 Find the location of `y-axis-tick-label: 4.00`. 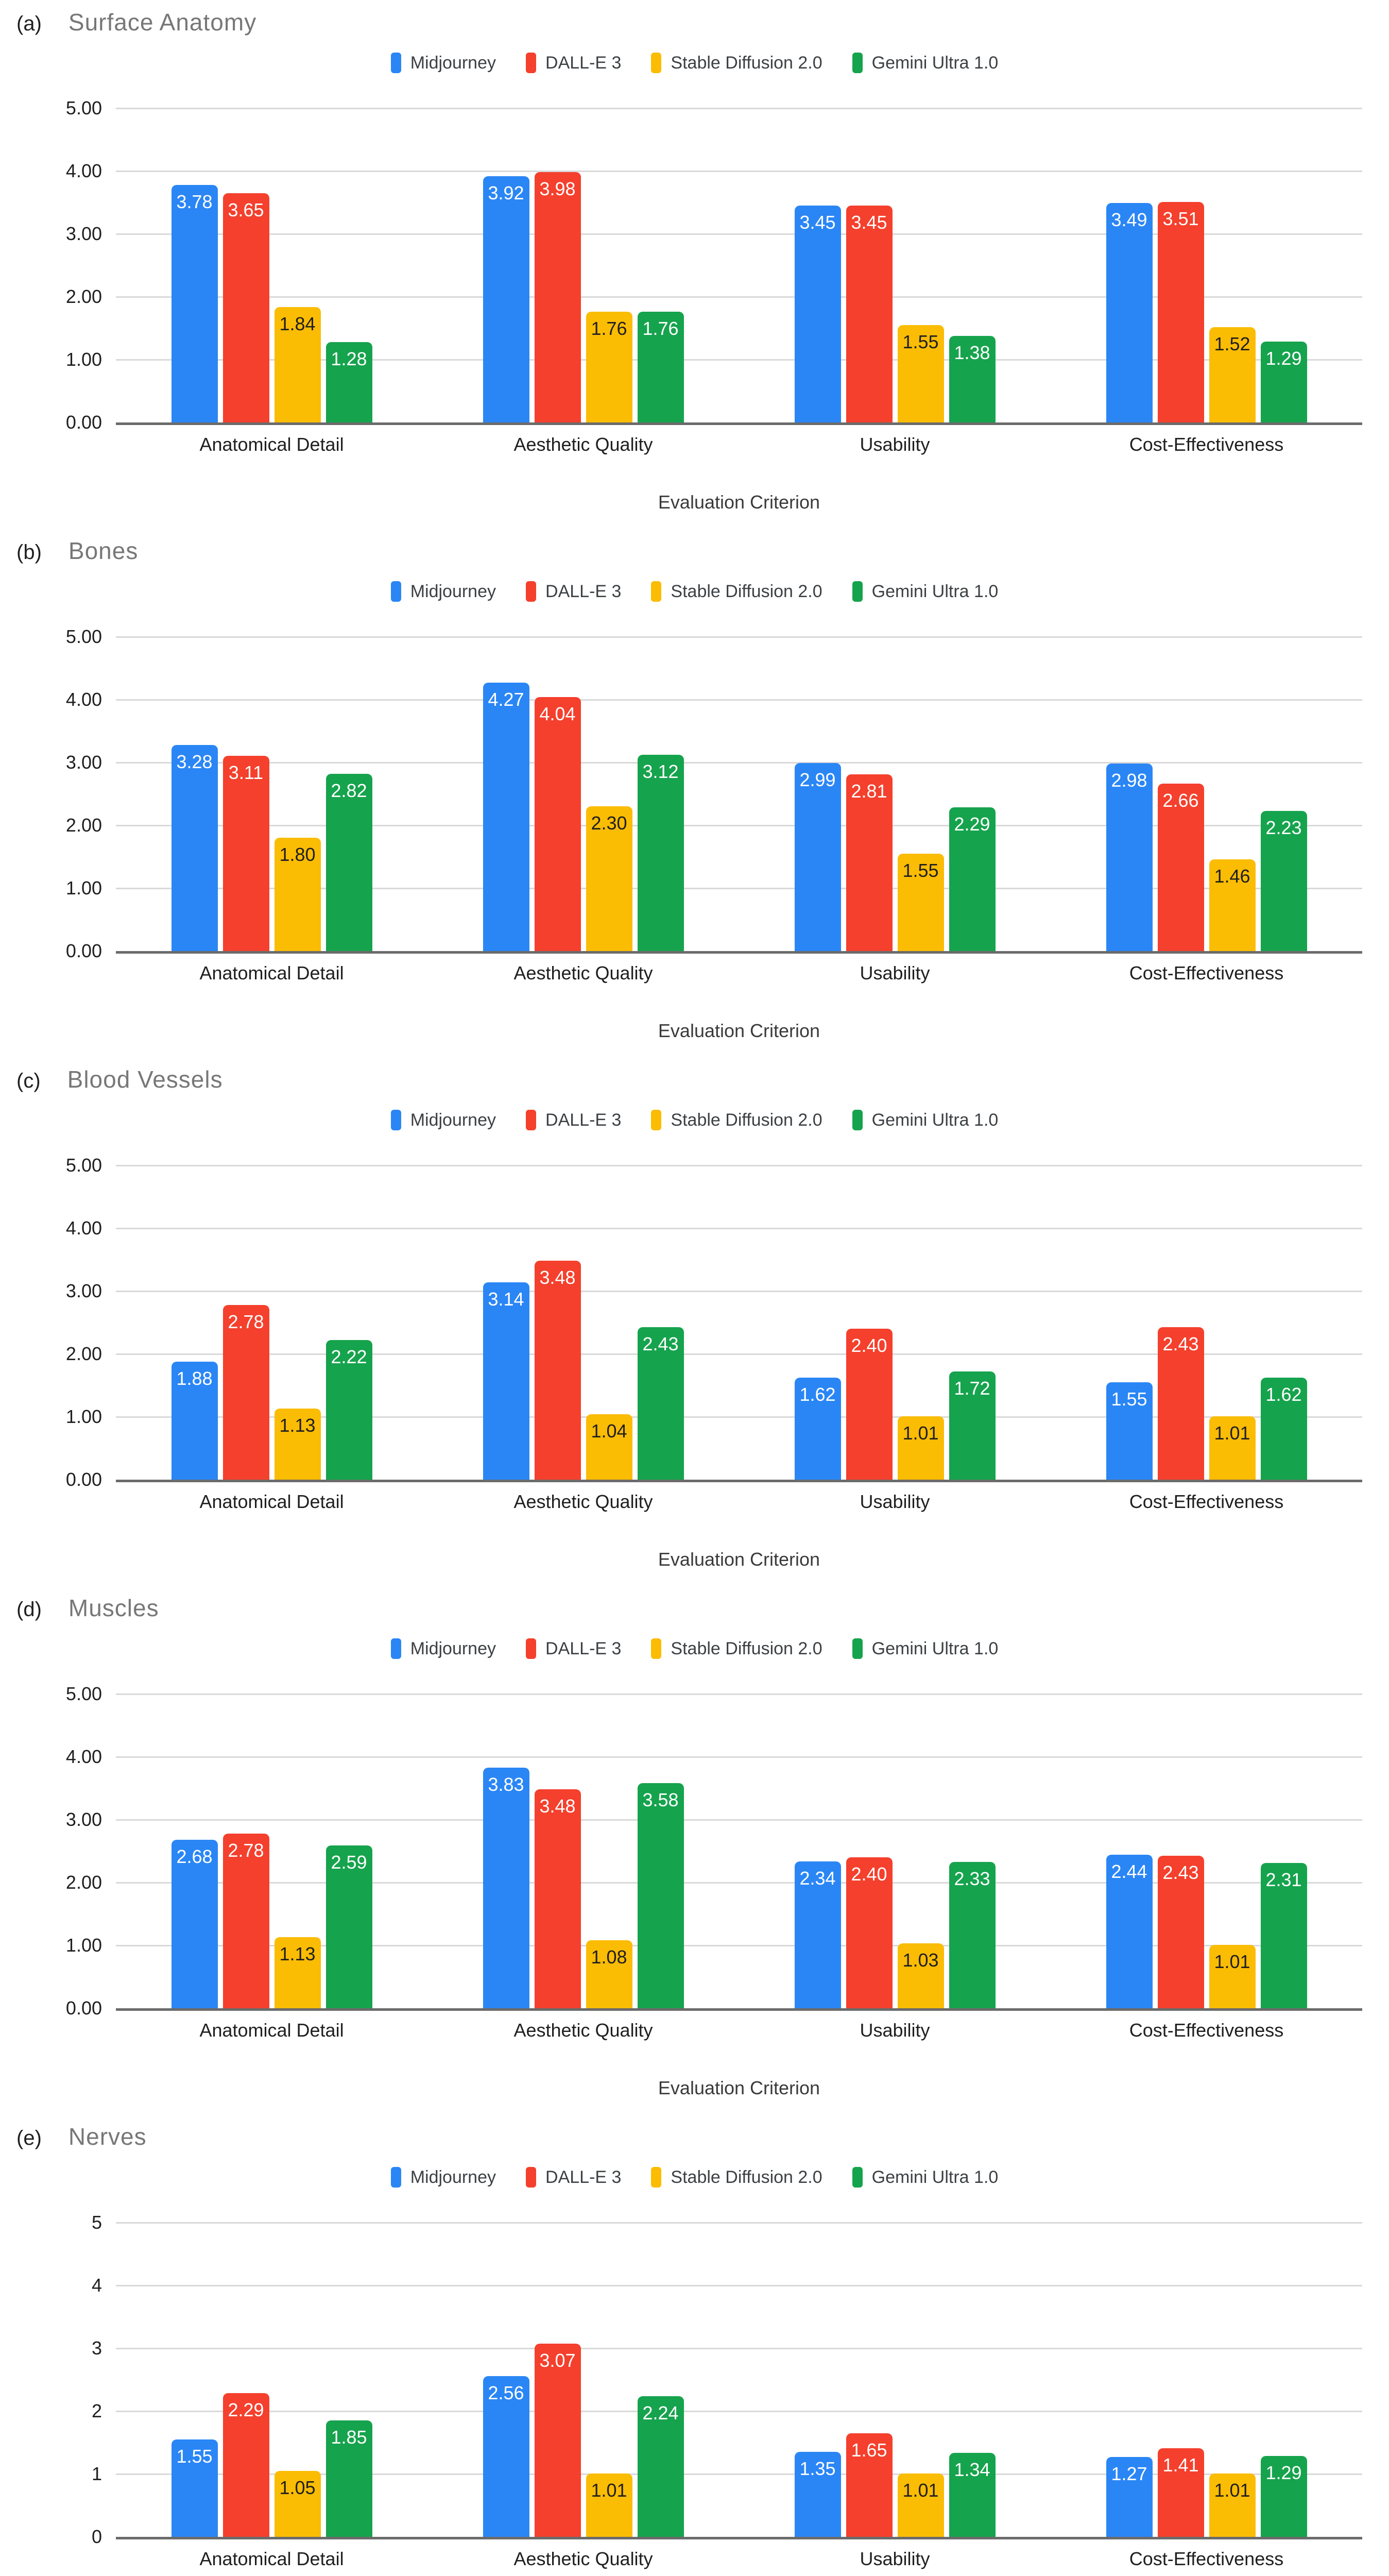

y-axis-tick-label: 4.00 is located at coordinates (83, 699).